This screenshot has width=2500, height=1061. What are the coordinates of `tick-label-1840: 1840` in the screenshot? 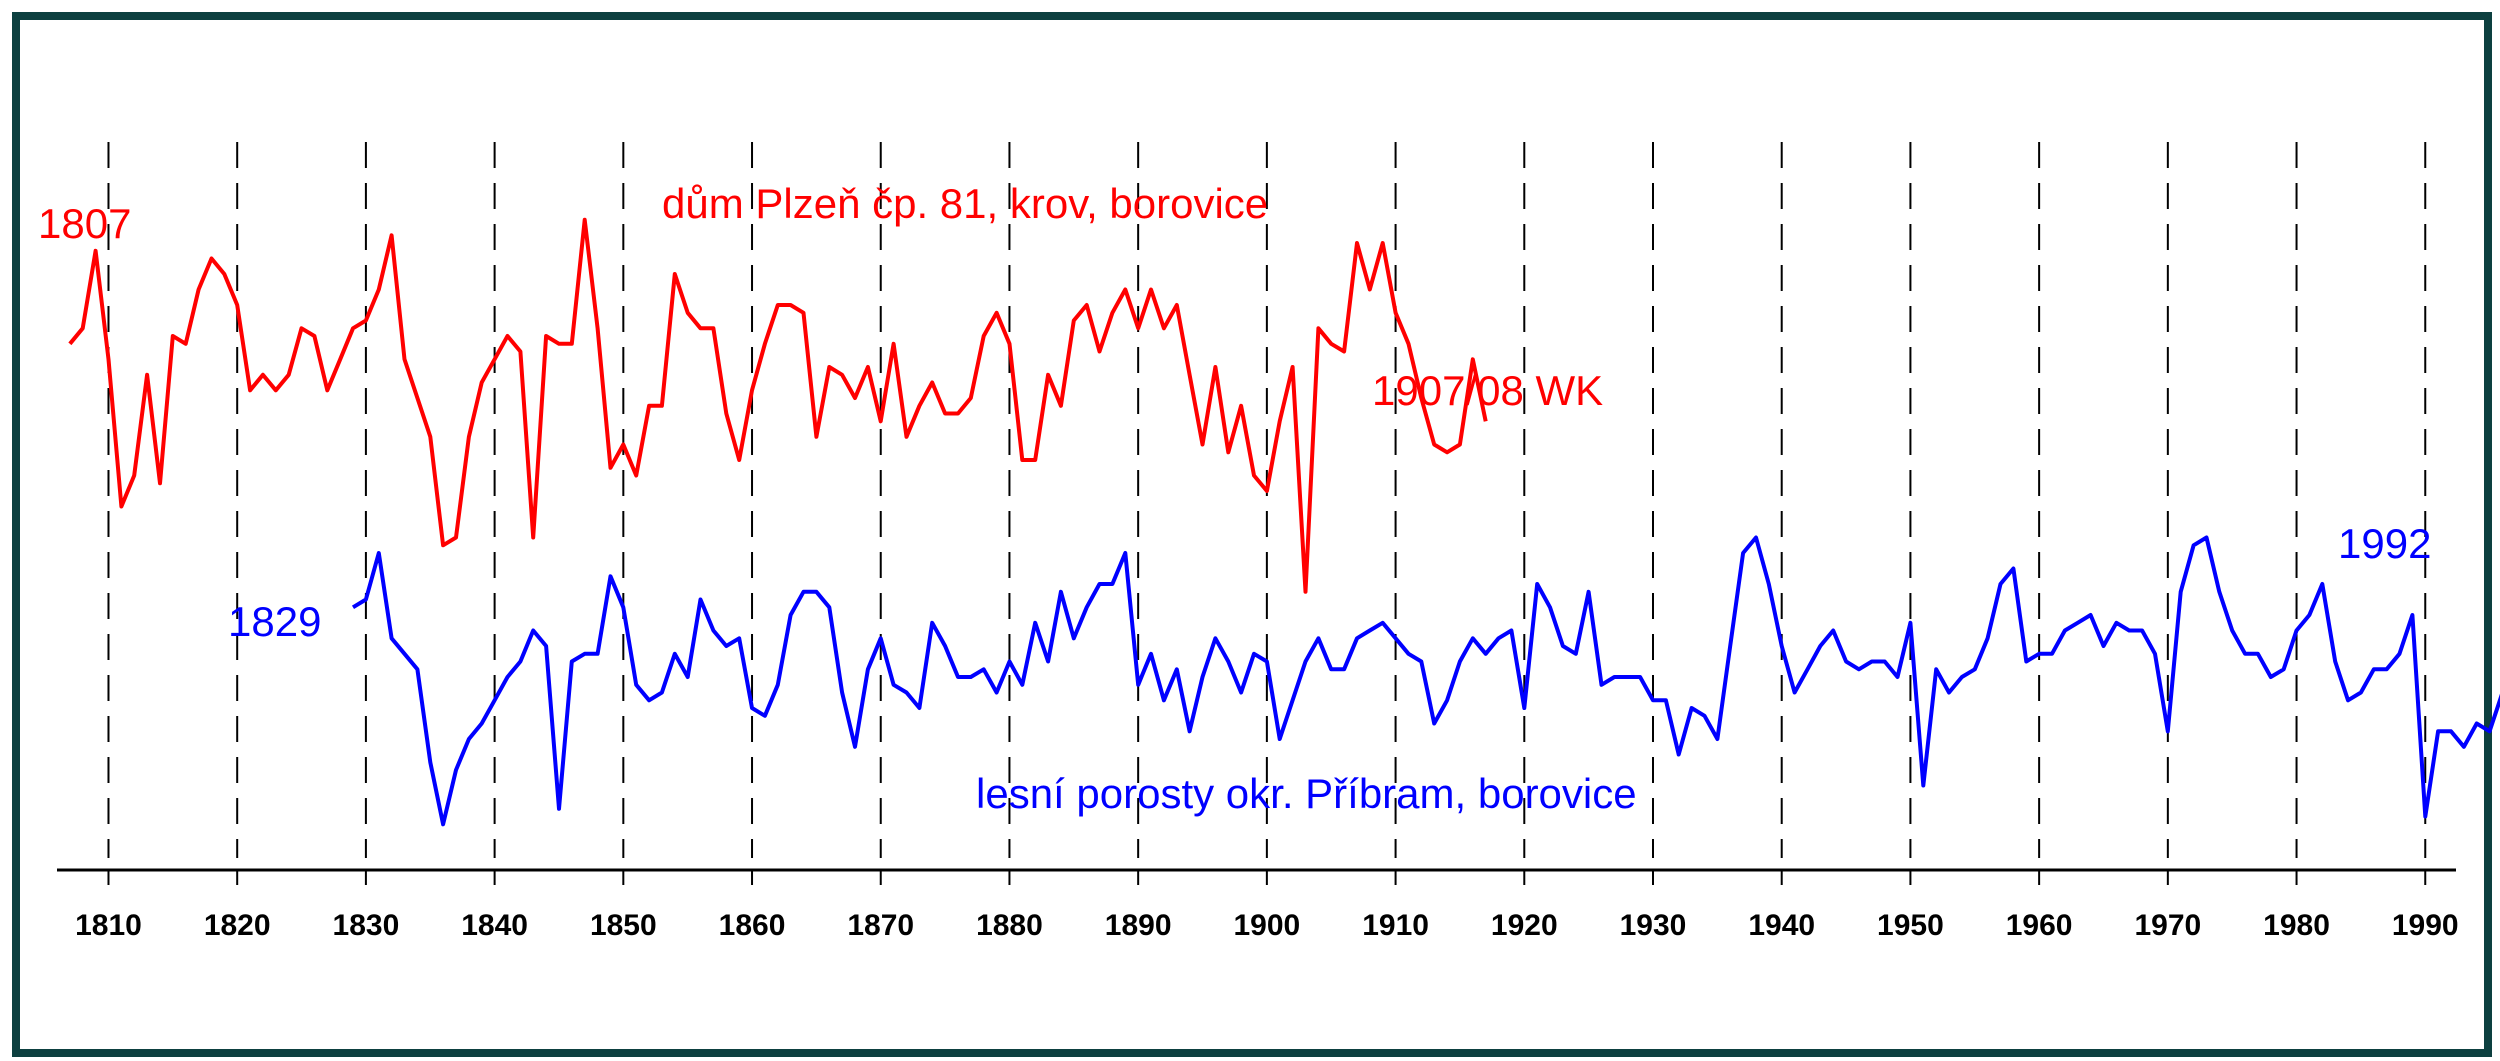 It's located at (494, 925).